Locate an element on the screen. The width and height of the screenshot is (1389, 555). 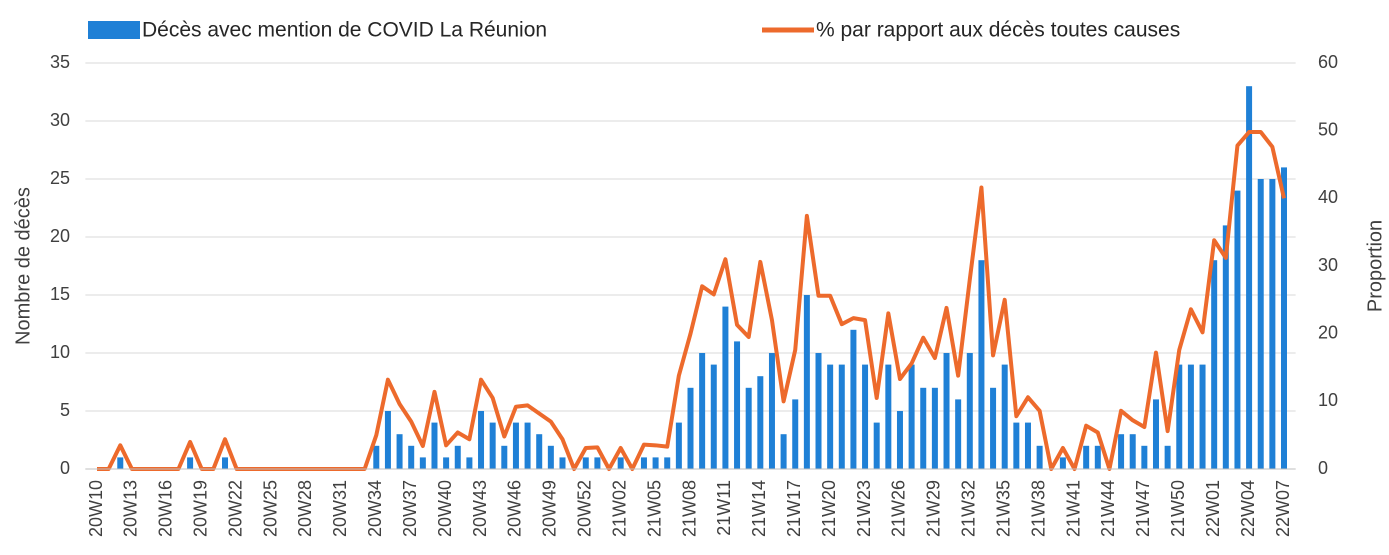
x-tick-label: 20W22 is located at coordinates (235, 508).